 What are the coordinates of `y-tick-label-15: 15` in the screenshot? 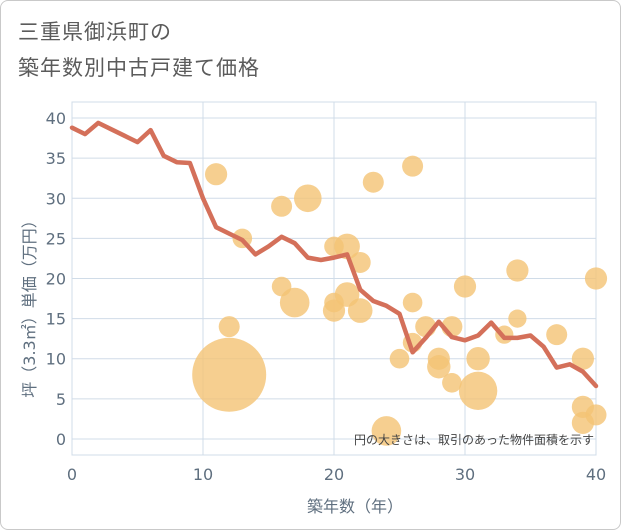 It's located at (56, 319).